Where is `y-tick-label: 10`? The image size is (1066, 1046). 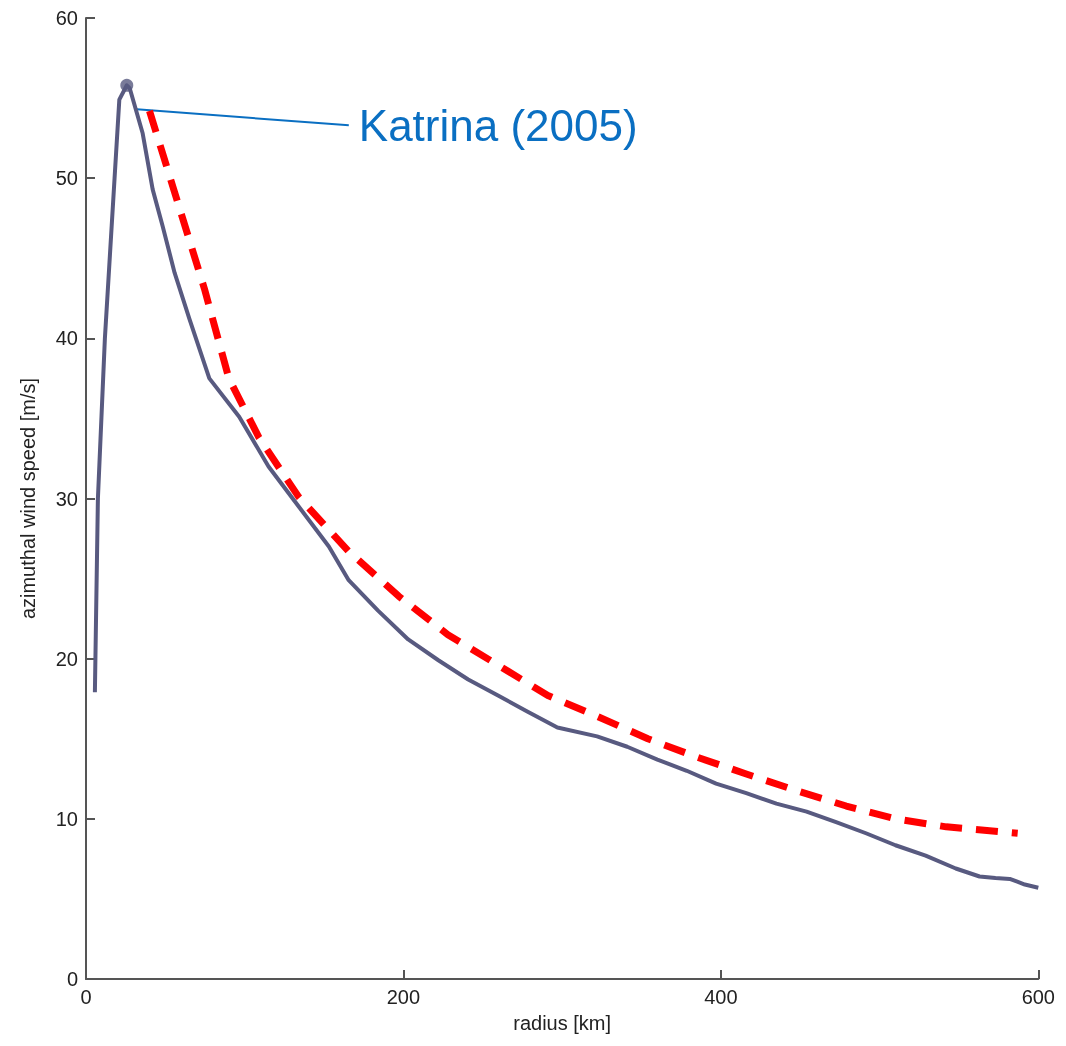 y-tick-label: 10 is located at coordinates (66, 818).